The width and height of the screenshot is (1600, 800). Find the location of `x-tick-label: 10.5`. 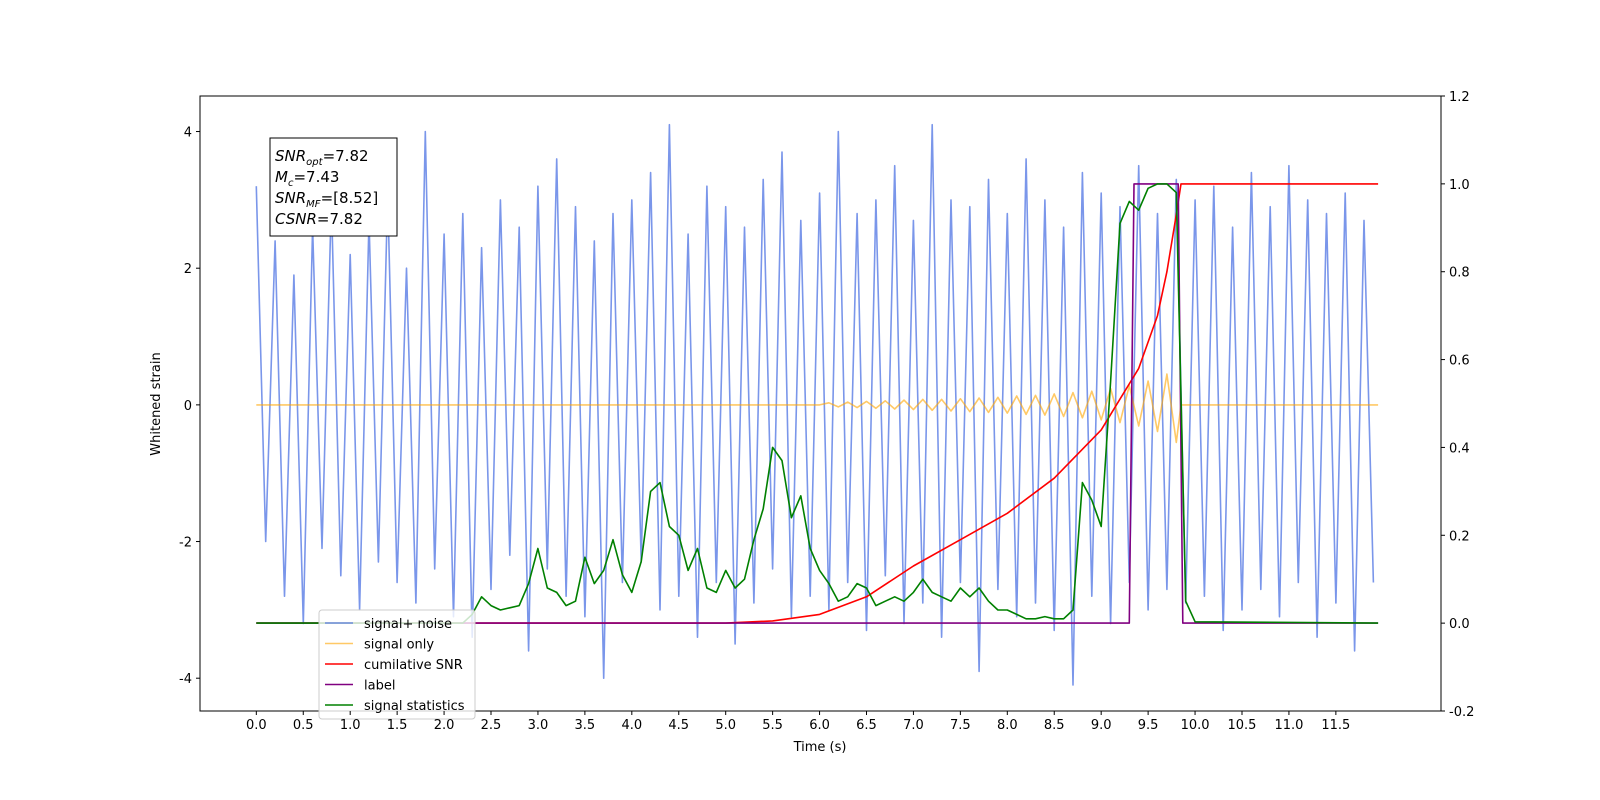

x-tick-label: 10.5 is located at coordinates (1242, 725).